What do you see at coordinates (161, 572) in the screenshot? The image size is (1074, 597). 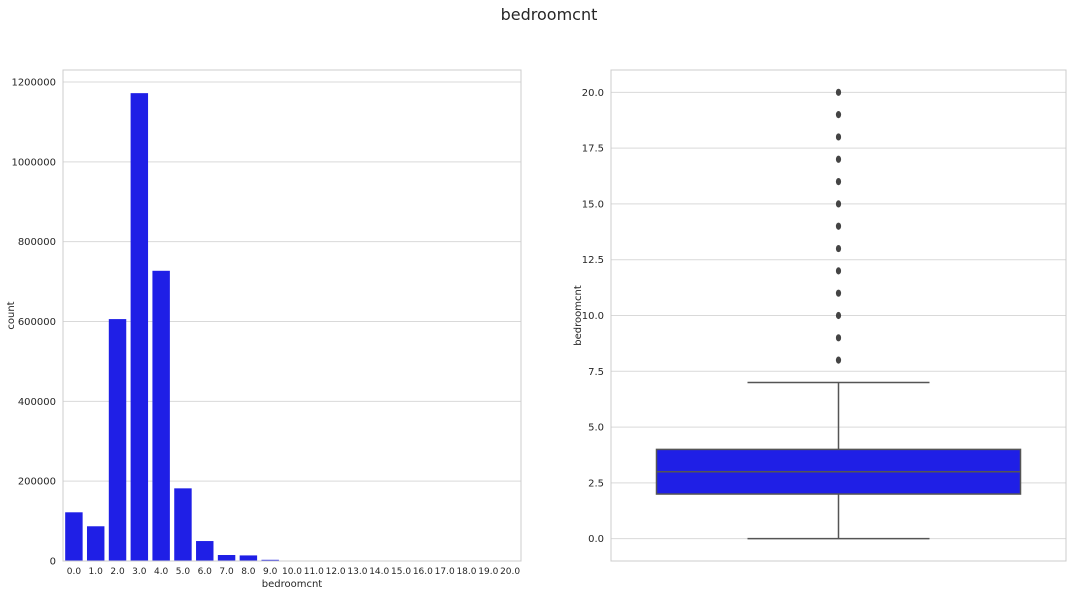 I see `bar-chart-xtick-label: 4.0` at bounding box center [161, 572].